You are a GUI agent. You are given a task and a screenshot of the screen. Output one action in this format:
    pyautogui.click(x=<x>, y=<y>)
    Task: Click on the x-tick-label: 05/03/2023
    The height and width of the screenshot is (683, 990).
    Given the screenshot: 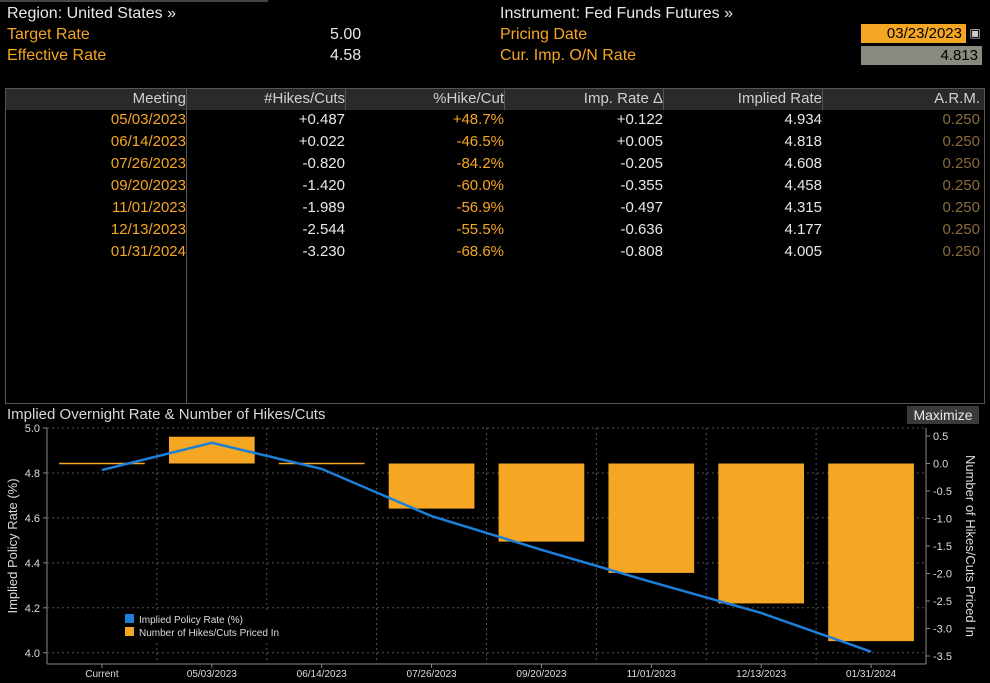 What is the action you would take?
    pyautogui.click(x=212, y=674)
    